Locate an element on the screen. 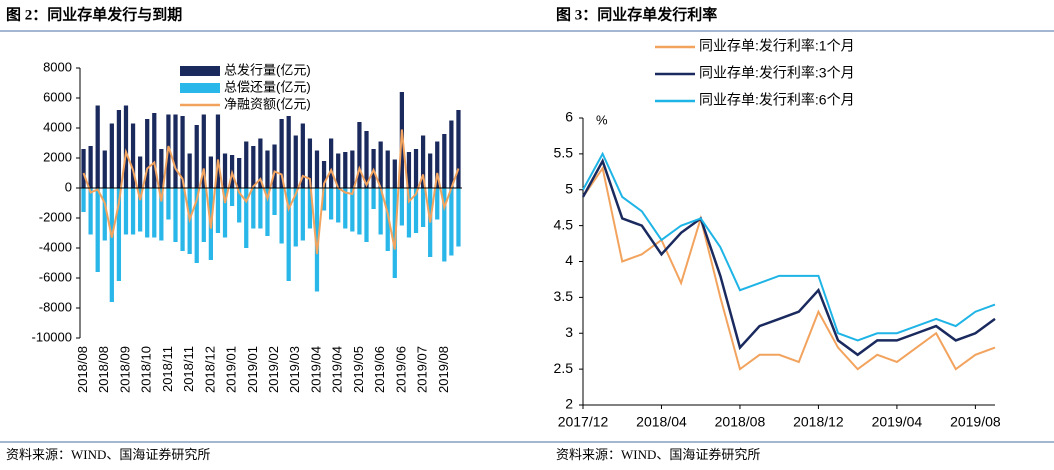  legend-label: 同业存单:发行利率:3个月 is located at coordinates (777, 73).